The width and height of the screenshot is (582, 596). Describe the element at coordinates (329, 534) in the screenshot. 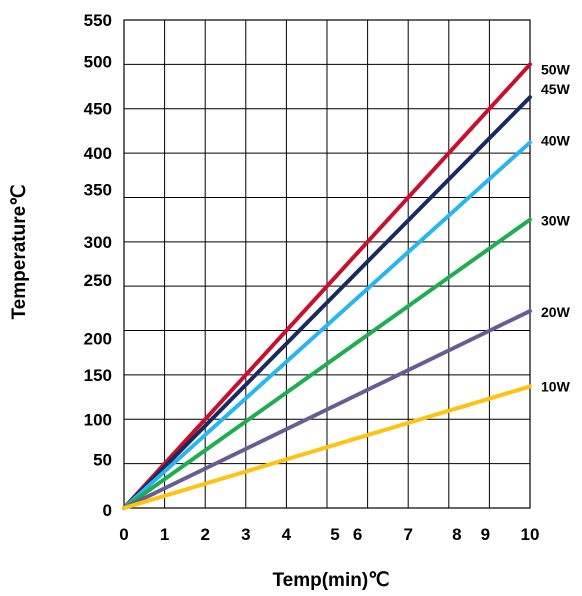

I see `x-axis-ticks: 0 1 2 3 4 5 6 7 8 9 10` at that location.